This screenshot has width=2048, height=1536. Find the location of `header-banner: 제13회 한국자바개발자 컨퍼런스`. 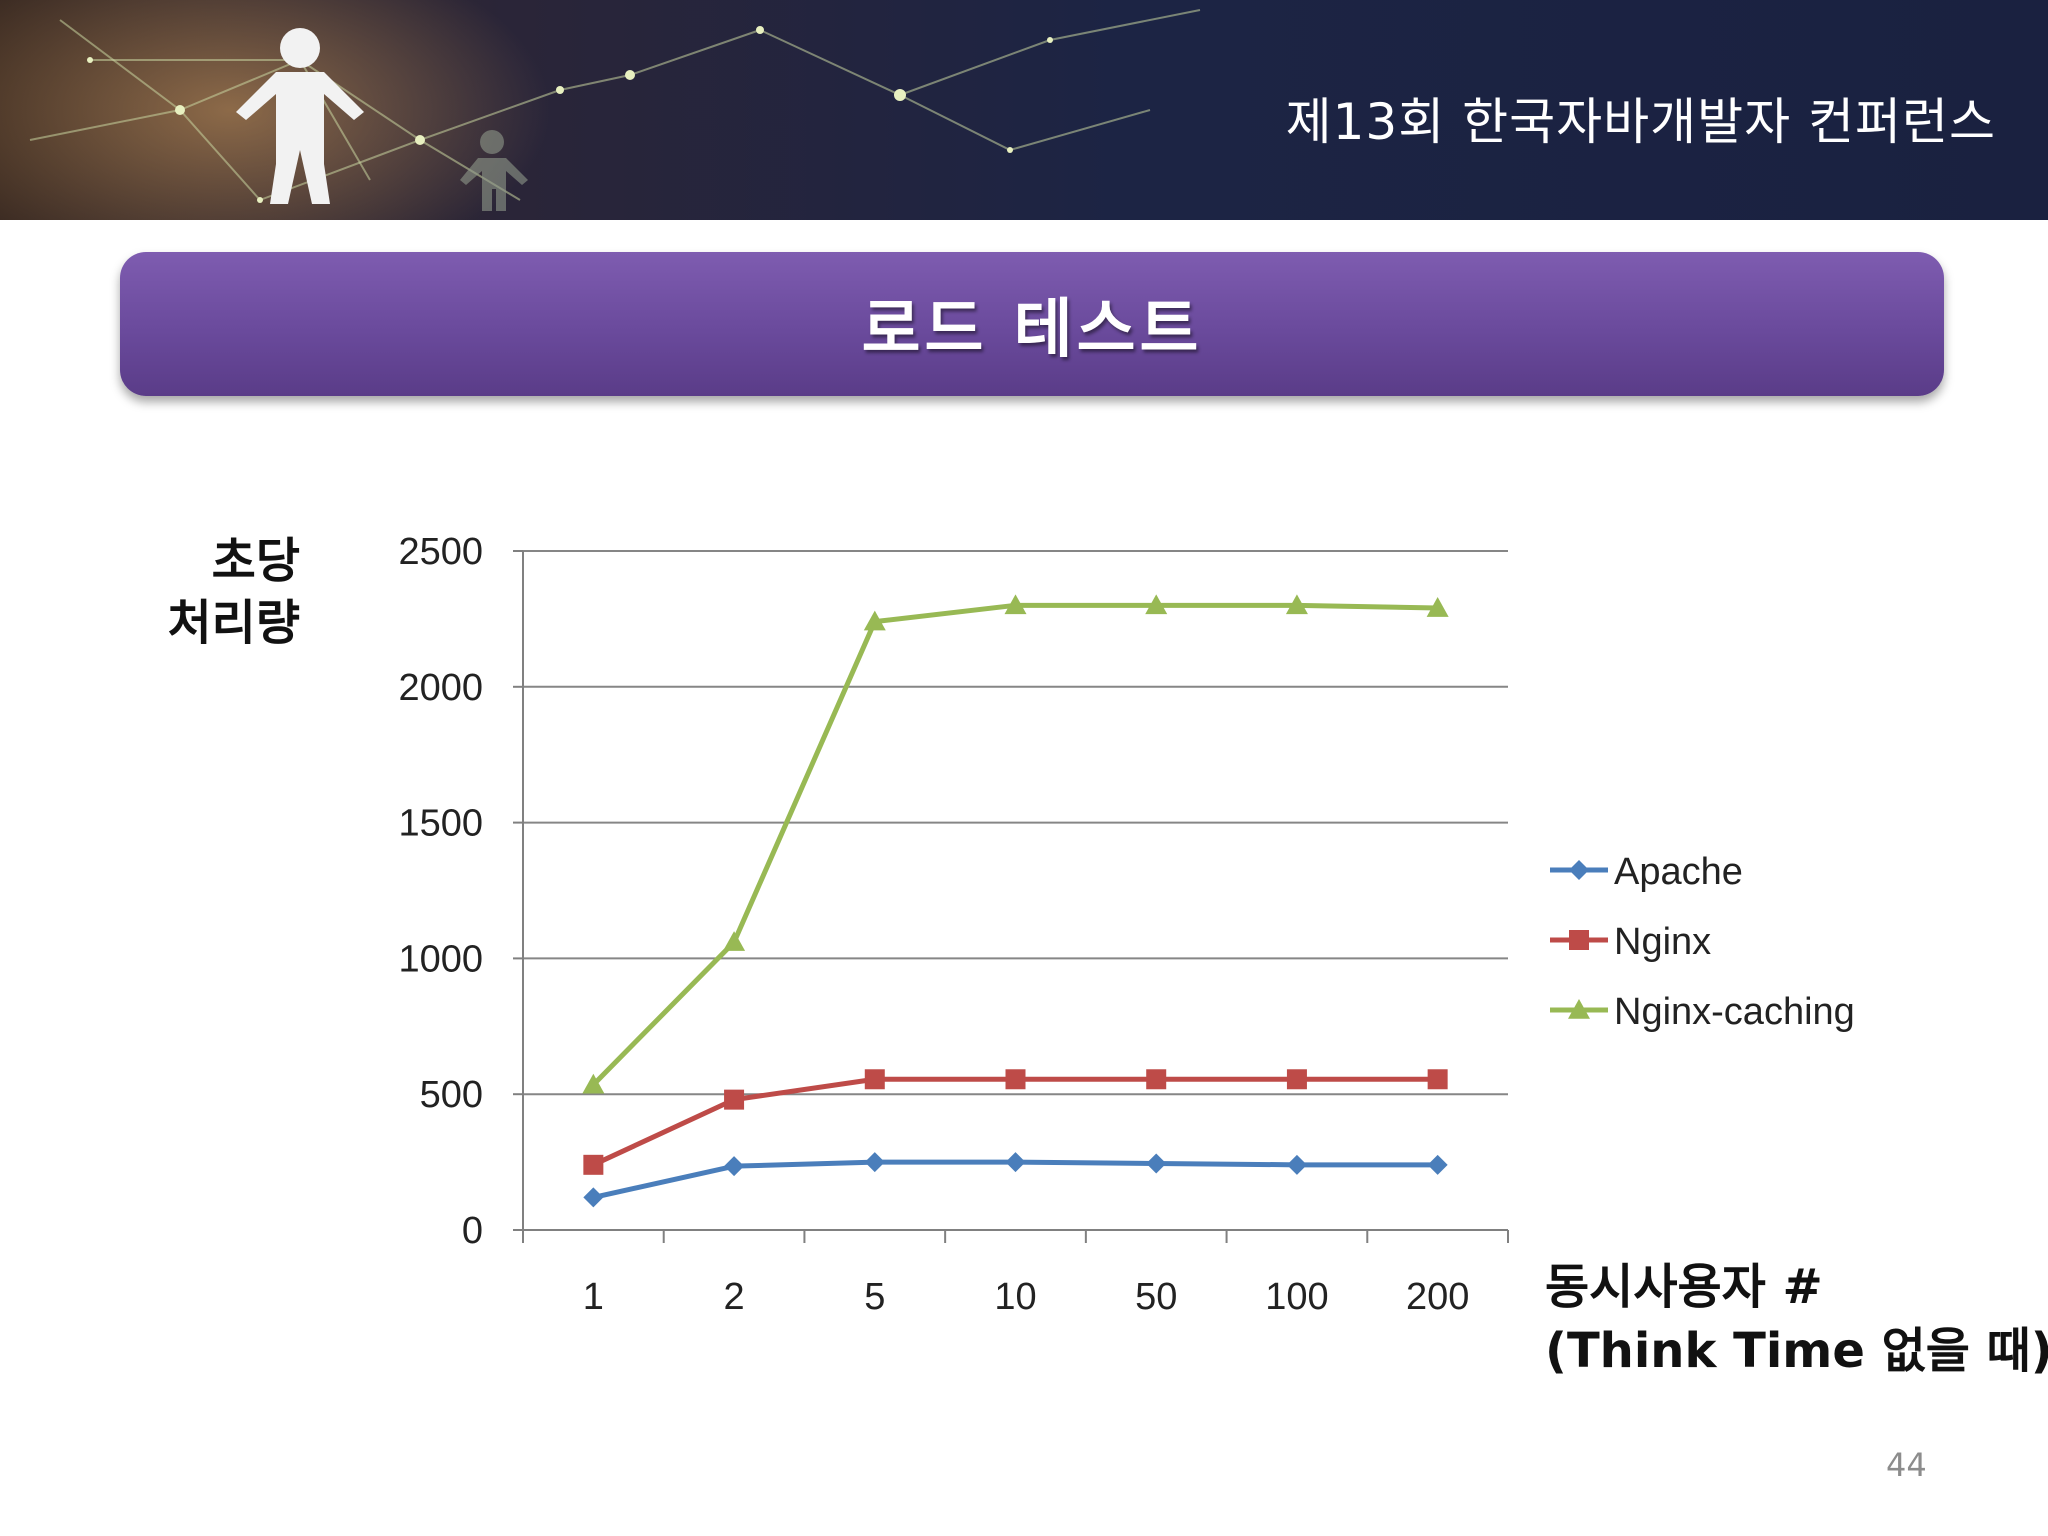

header-banner: 제13회 한국자바개발자 컨퍼런스 is located at coordinates (1024, 110).